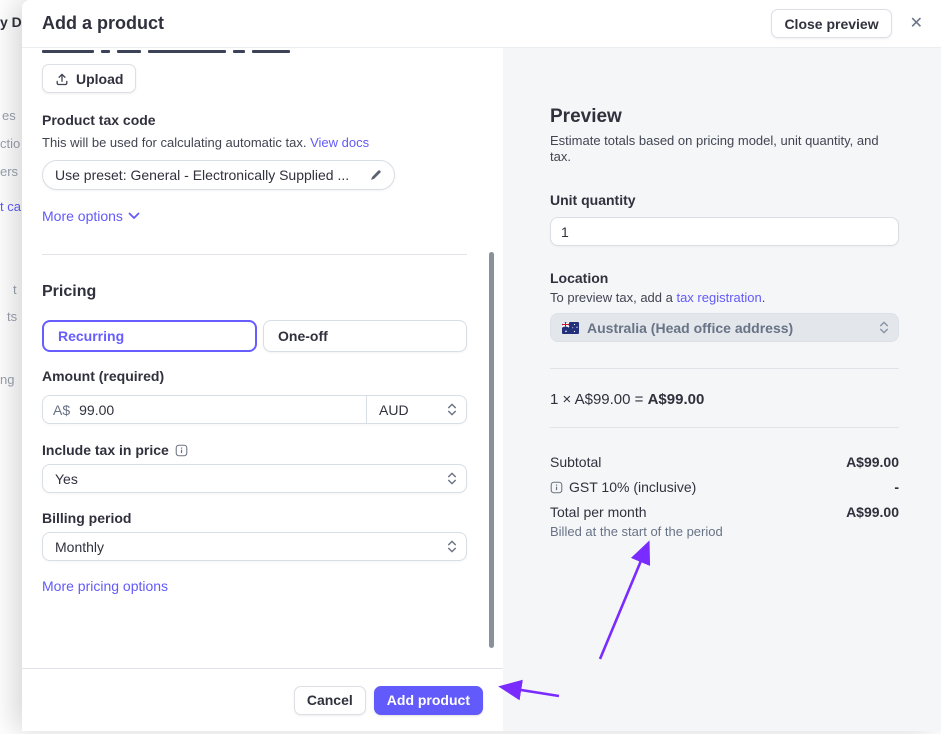 The height and width of the screenshot is (734, 941). Describe the element at coordinates (103, 23) in the screenshot. I see `modal-title: Add a product` at that location.